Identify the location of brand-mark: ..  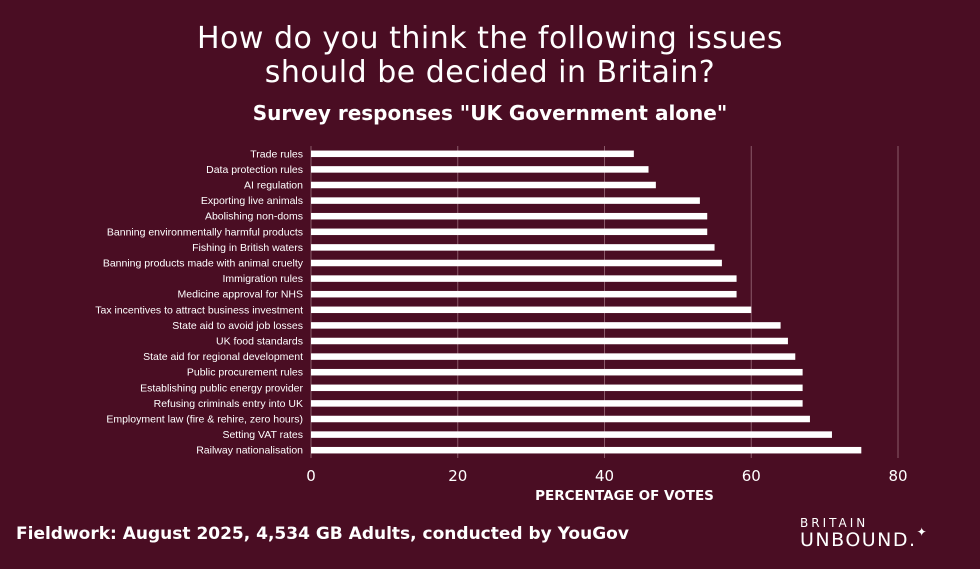
(913, 540).